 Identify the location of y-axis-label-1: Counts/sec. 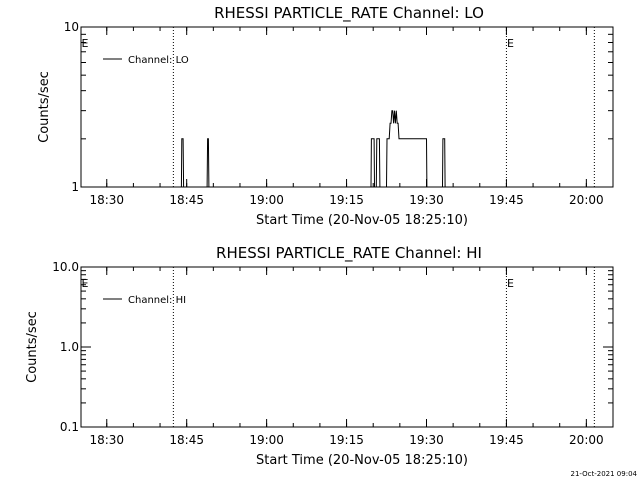
(32, 347).